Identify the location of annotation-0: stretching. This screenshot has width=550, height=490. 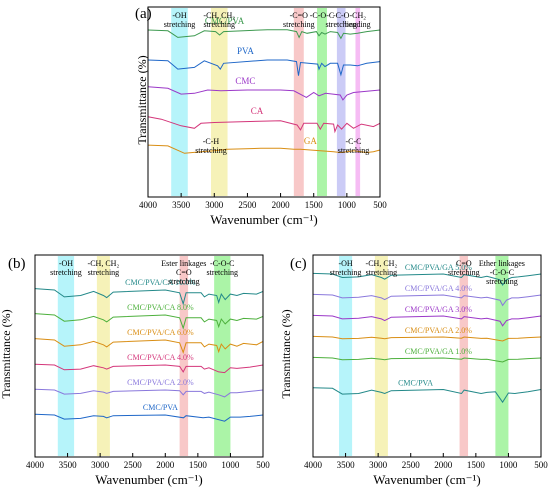
(211, 150).